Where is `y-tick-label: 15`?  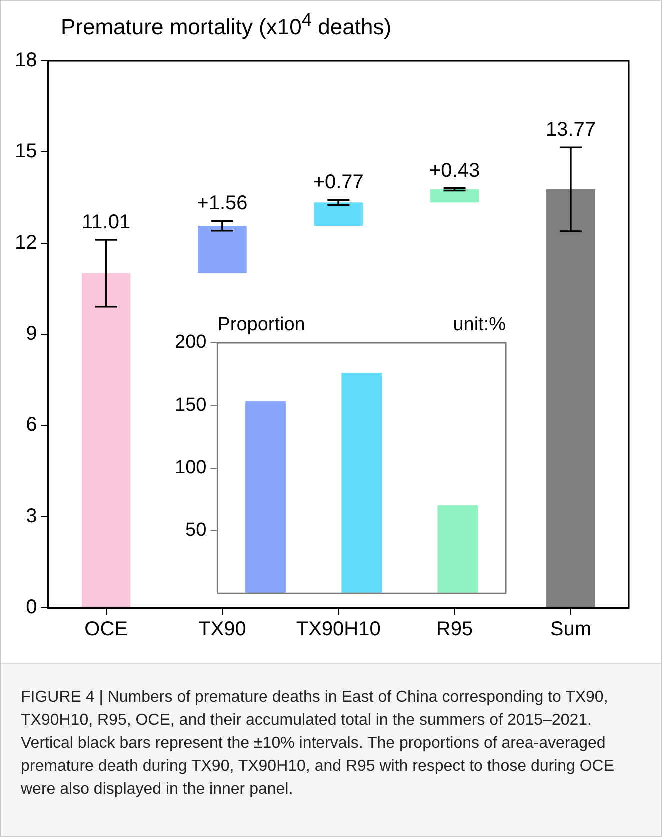
y-tick-label: 15 is located at coordinates (26, 151).